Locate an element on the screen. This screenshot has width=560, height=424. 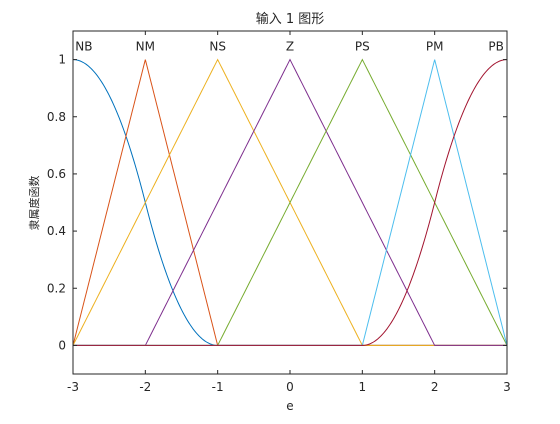
y-tick-label: 0.4 is located at coordinates (56, 231).